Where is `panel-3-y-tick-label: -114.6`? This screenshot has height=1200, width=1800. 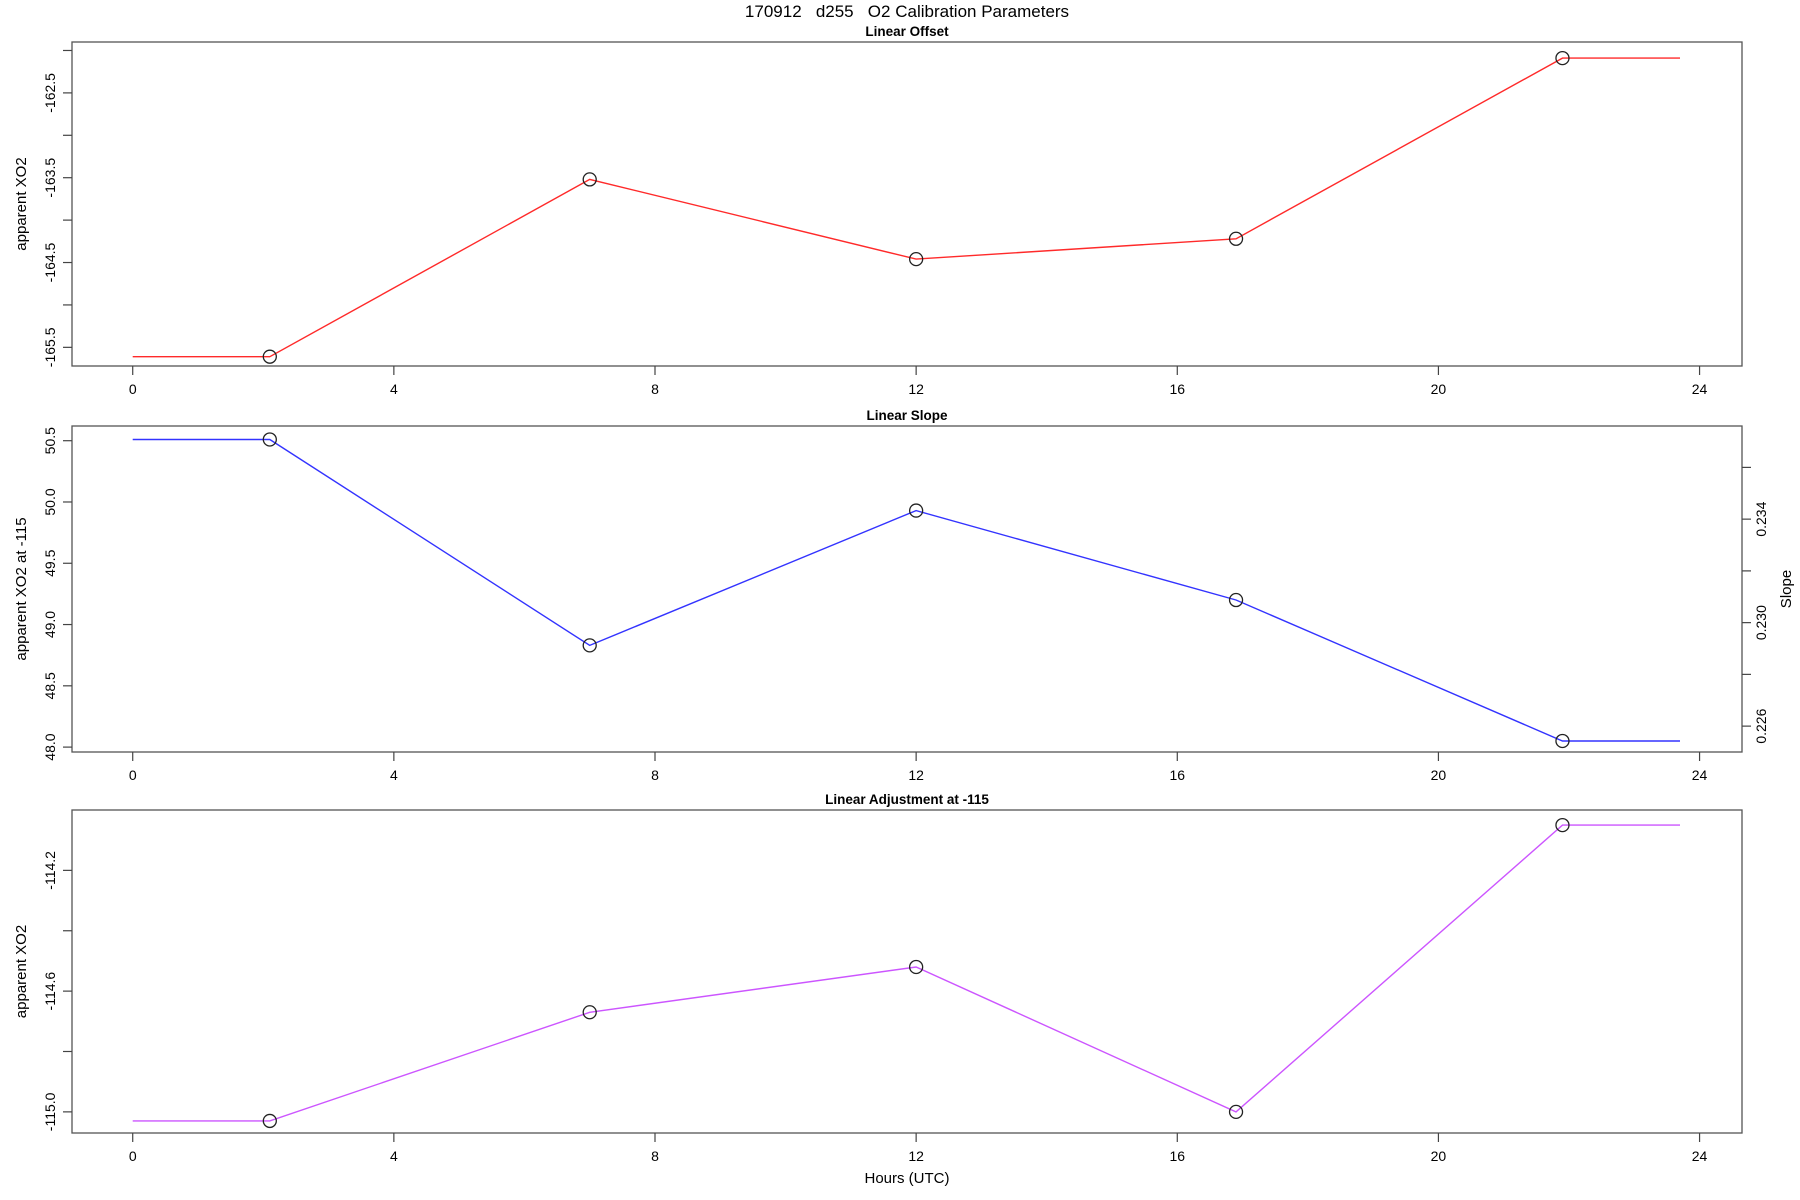 panel-3-y-tick-label: -114.6 is located at coordinates (50, 991).